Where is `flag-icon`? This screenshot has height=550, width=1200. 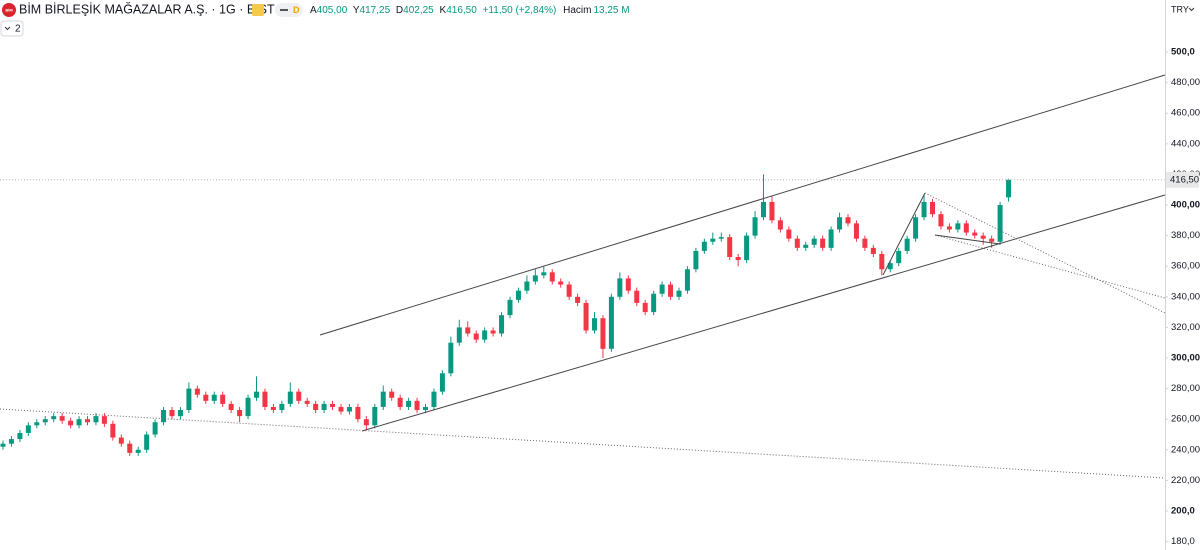 flag-icon is located at coordinates (258, 10).